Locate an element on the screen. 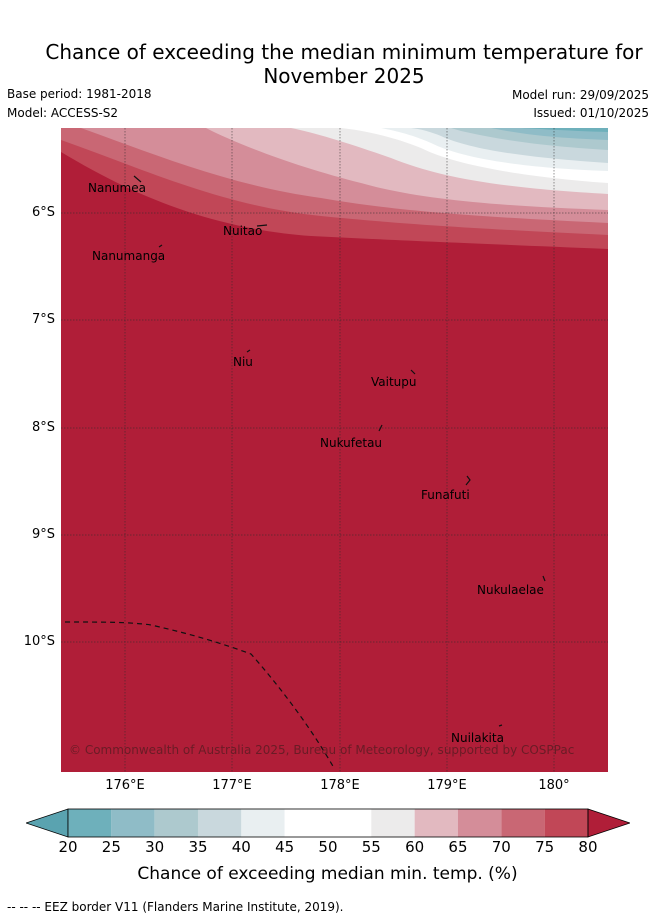 The width and height of the screenshot is (655, 919). place-nukufetau: Nukufetau is located at coordinates (351, 443).